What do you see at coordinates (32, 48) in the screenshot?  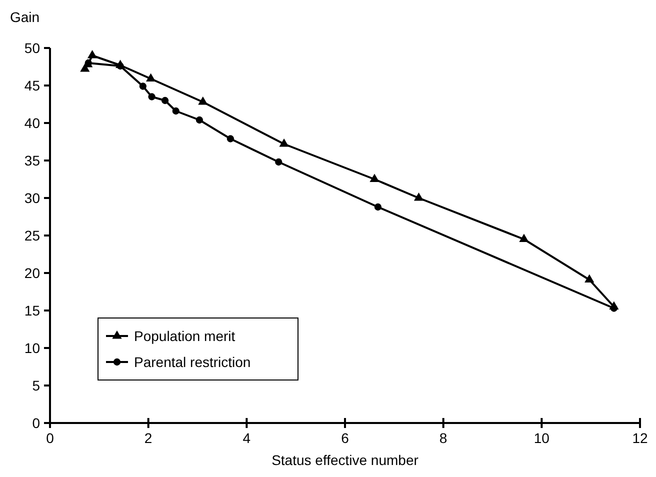 I see `y-tick-label: 50` at bounding box center [32, 48].